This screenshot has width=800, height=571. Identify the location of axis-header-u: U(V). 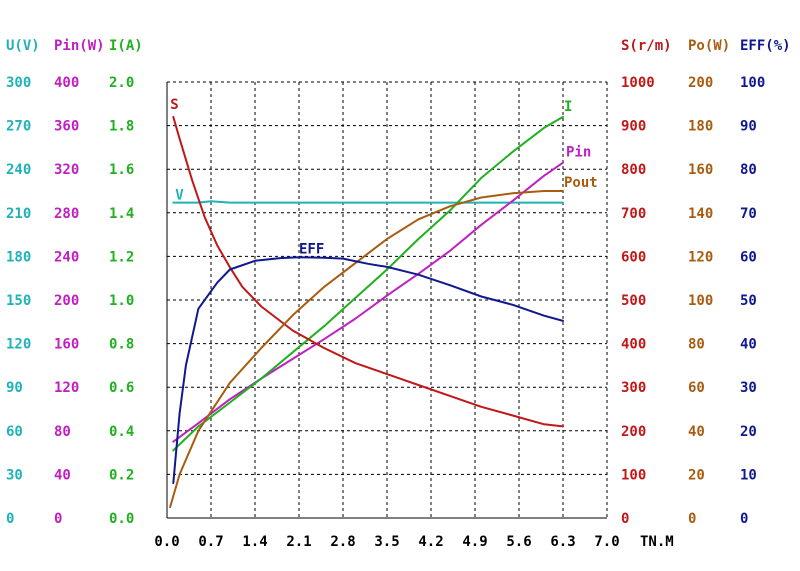
(23, 46).